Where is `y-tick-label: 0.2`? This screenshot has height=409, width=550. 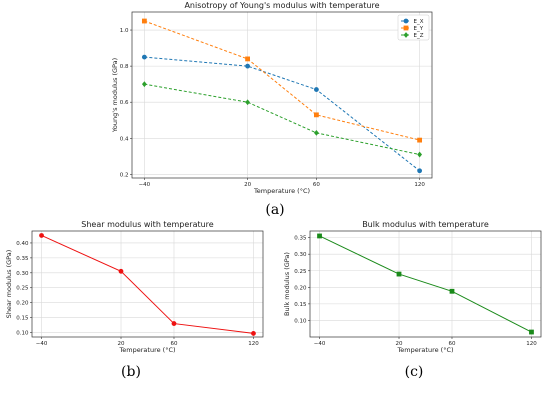 y-tick-label: 0.2 is located at coordinates (124, 175).